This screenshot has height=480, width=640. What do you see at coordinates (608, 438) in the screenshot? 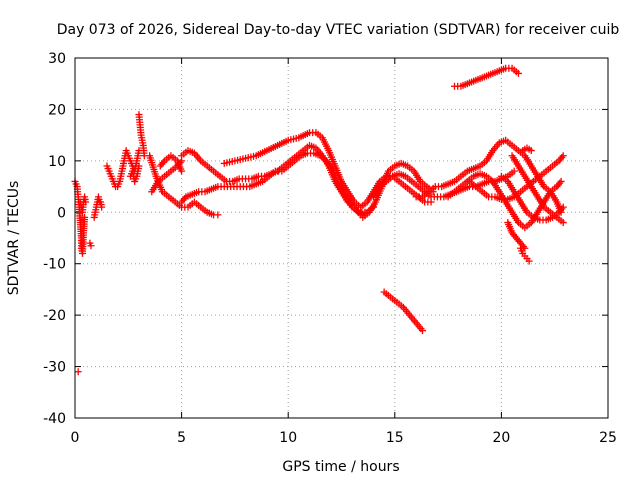
I see `x-tick-label: 25` at bounding box center [608, 438].